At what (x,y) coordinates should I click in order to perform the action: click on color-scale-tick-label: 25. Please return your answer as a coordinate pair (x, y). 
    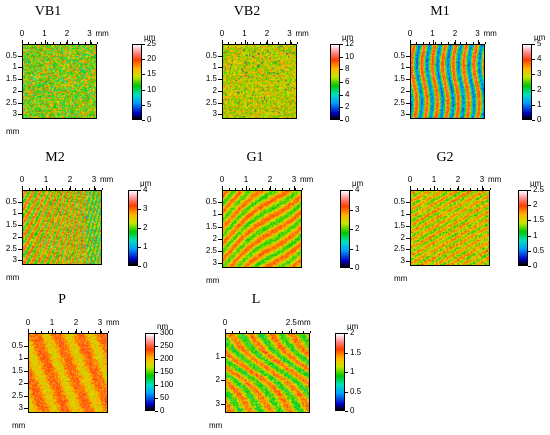
    Looking at the image, I should click on (151, 43).